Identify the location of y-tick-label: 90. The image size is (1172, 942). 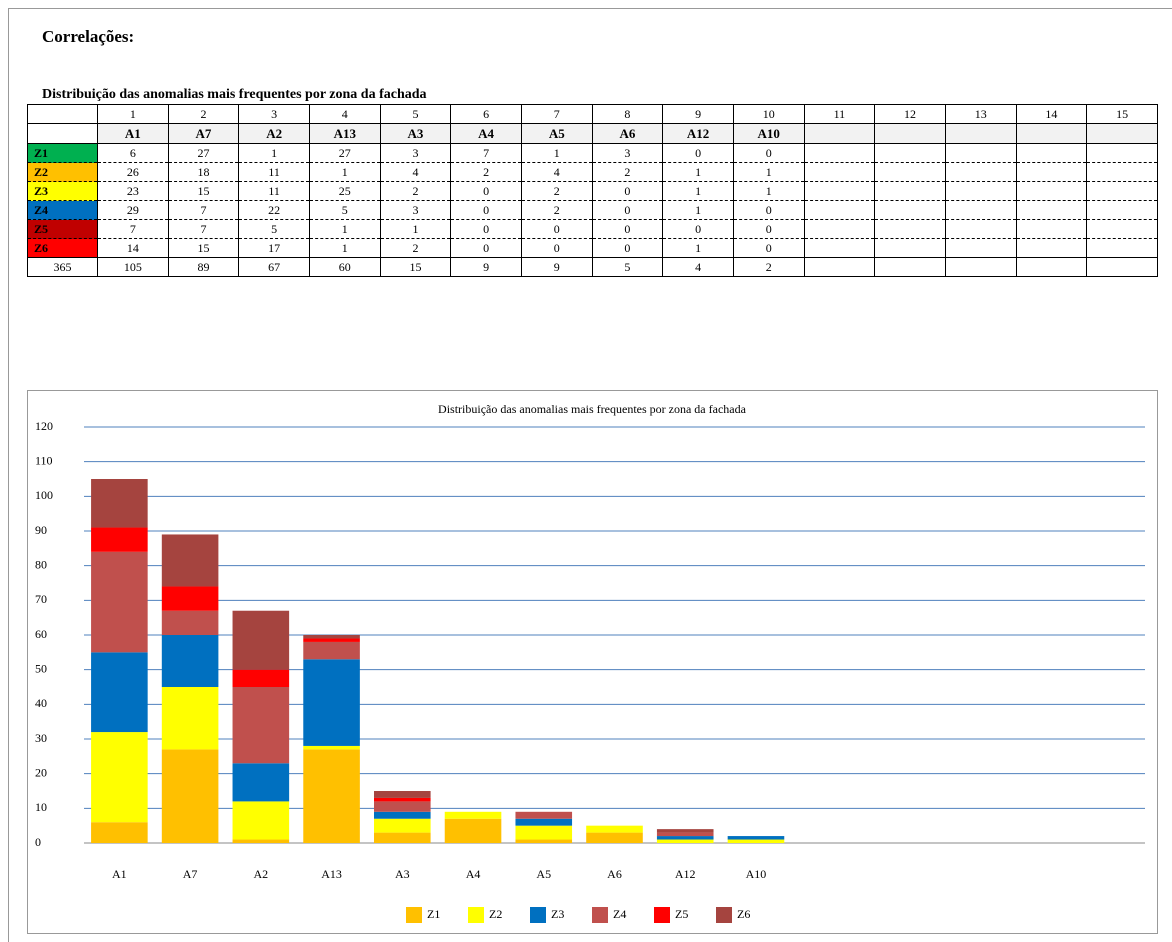
(41, 530).